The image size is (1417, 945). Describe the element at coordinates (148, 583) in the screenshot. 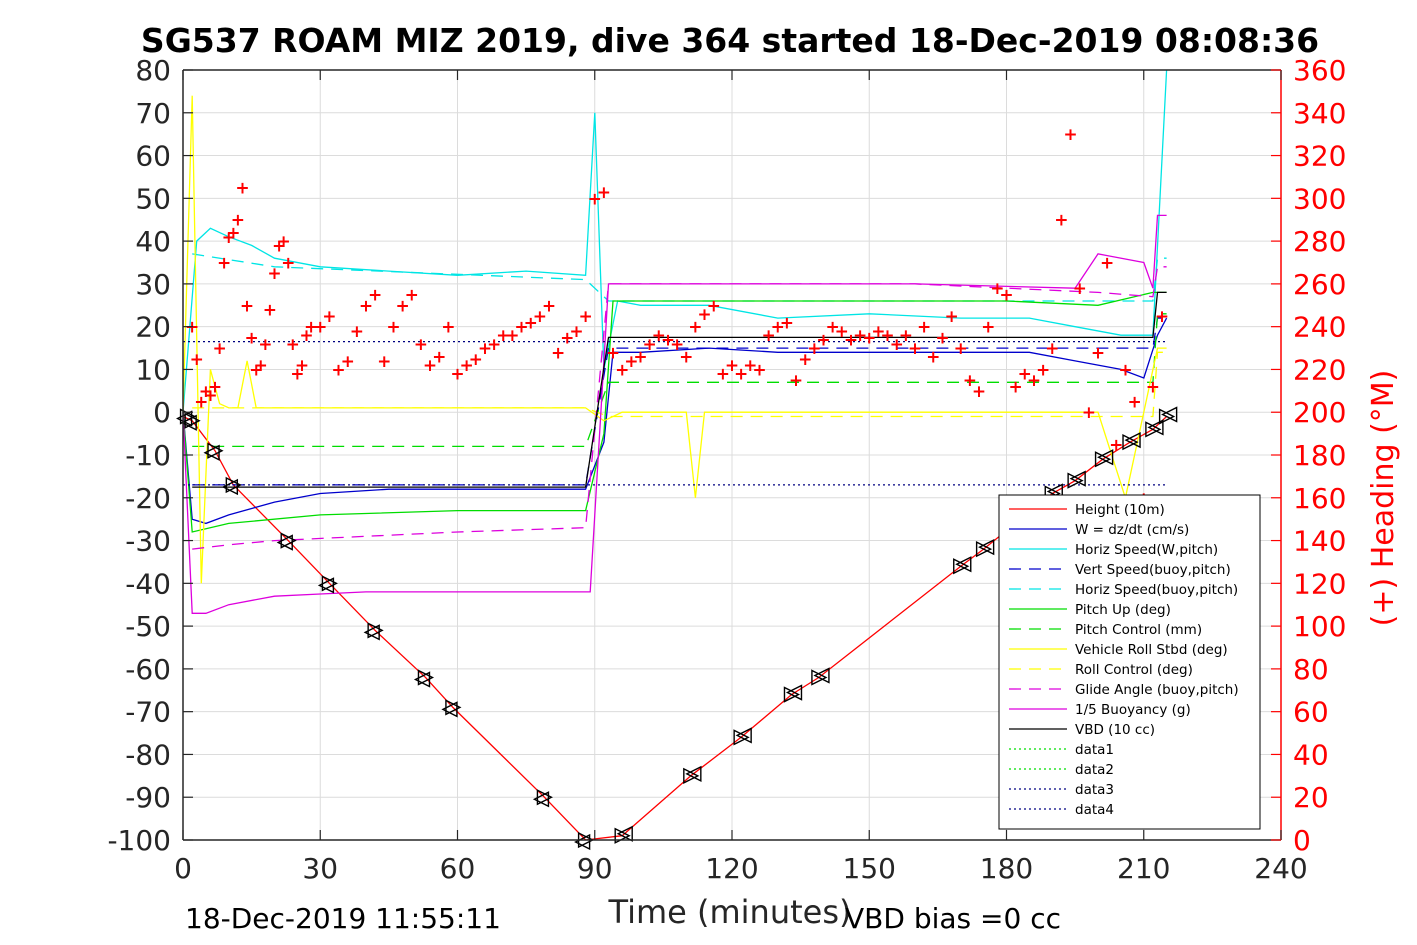

I see `y-left-tick-label: -40` at that location.